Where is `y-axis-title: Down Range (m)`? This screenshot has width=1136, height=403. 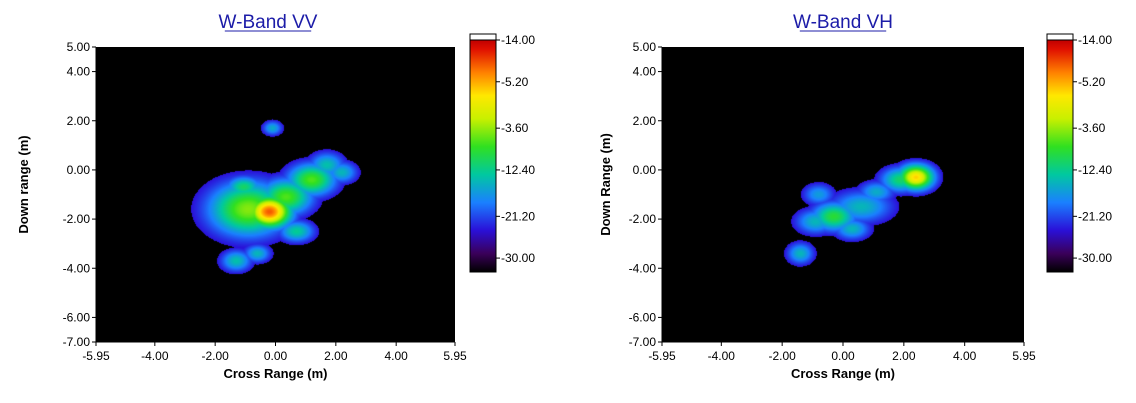 y-axis-title: Down Range (m) is located at coordinates (605, 184).